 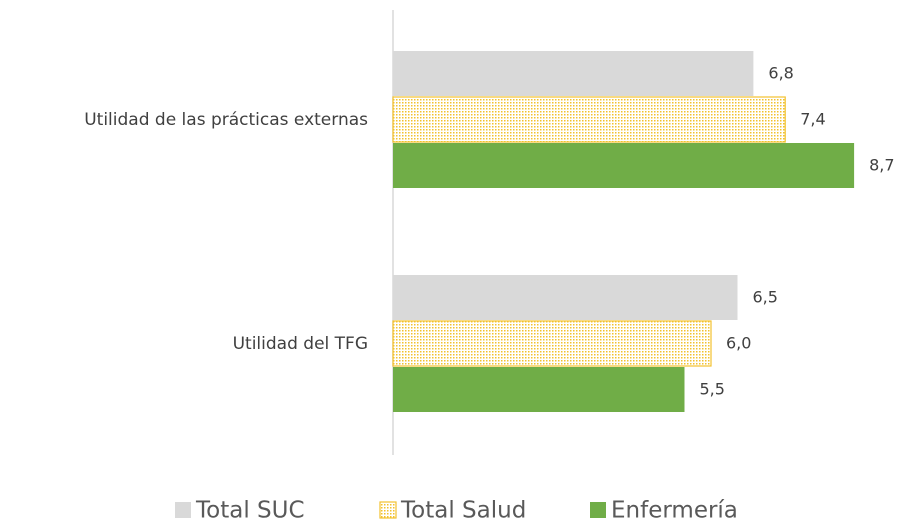 What do you see at coordinates (738, 343) in the screenshot?
I see `value-label: 6,0` at bounding box center [738, 343].